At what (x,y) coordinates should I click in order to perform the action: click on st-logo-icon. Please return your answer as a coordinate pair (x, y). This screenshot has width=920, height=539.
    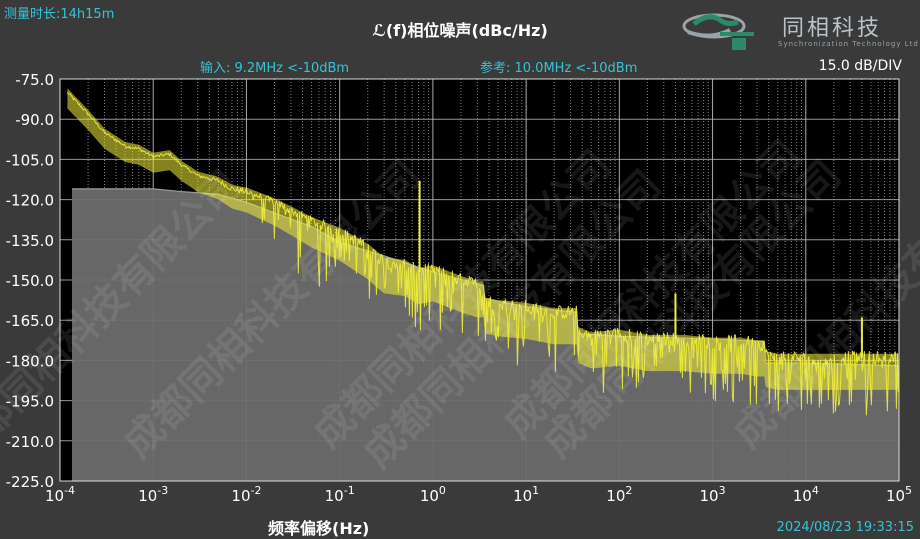
    Looking at the image, I should click on (718, 31).